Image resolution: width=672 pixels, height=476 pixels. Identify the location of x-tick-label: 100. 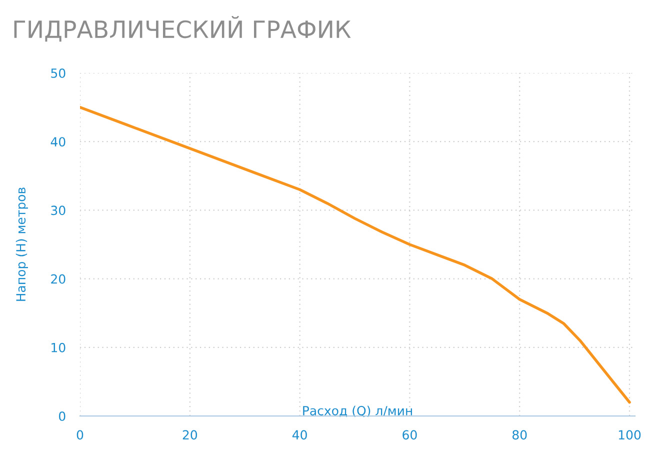
(629, 435).